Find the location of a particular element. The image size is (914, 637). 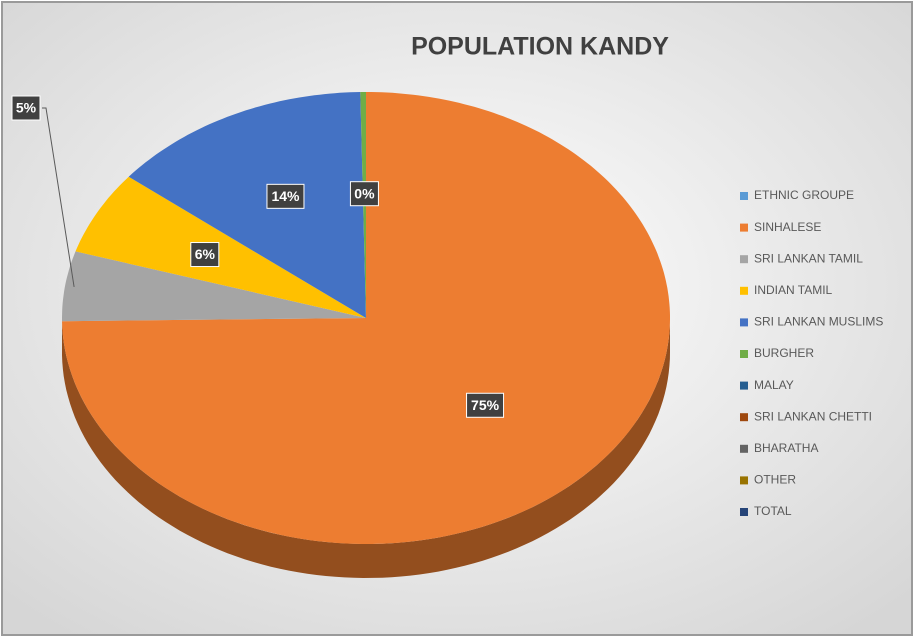

legend-label: SINHALESE is located at coordinates (787, 227).